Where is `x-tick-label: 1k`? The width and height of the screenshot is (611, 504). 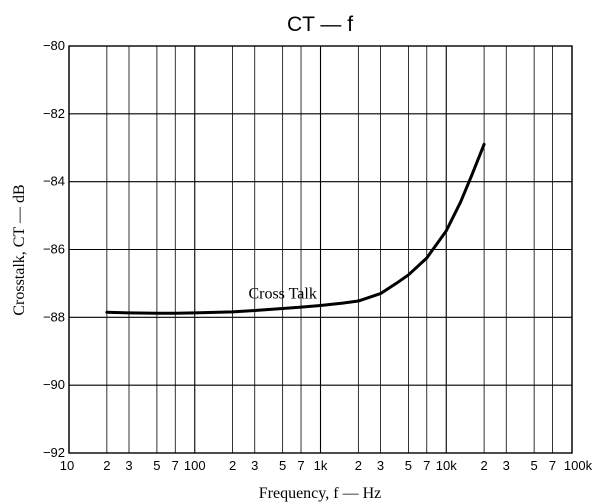 x-tick-label: 1k is located at coordinates (321, 465).